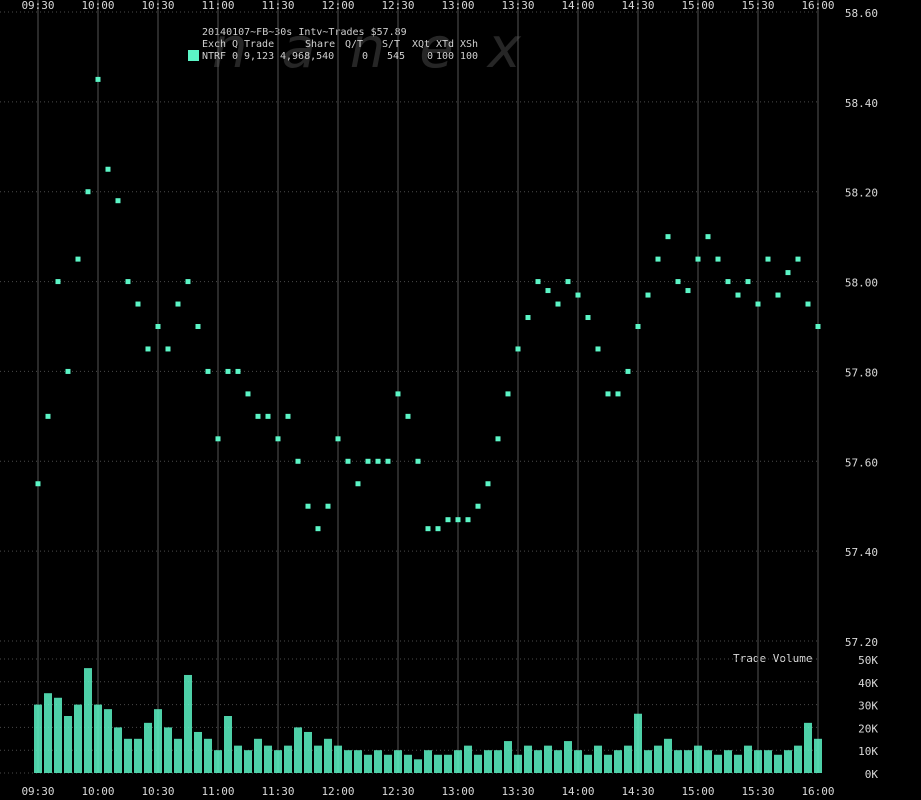 The image size is (921, 800). I want to click on legend-column: XQt, so click(421, 44).